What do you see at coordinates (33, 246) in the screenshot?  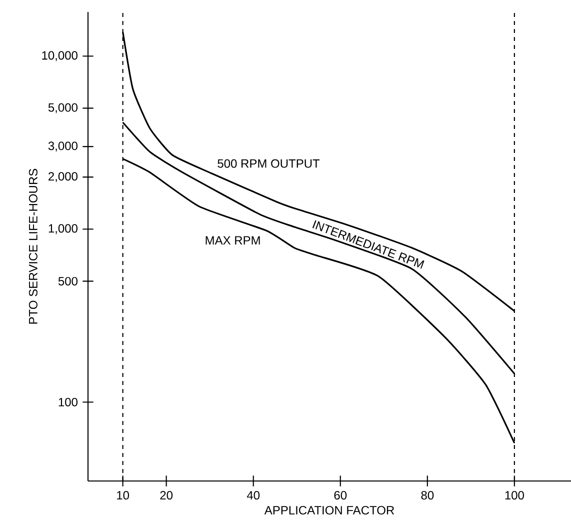 I see `y-axis-title: PTO SERVICE LIFE-HOURS` at bounding box center [33, 246].